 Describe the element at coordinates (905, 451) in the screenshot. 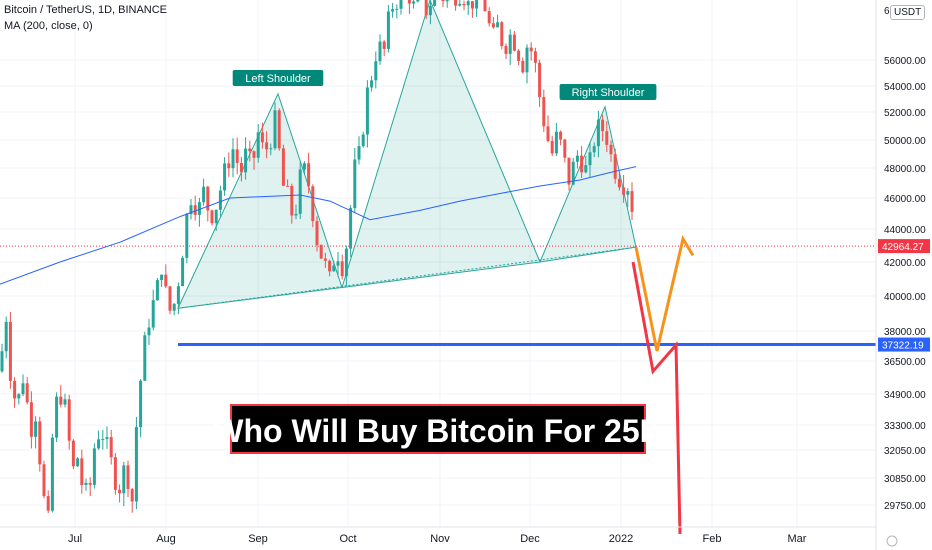

I see `y-tick-label: 32050.00` at that location.